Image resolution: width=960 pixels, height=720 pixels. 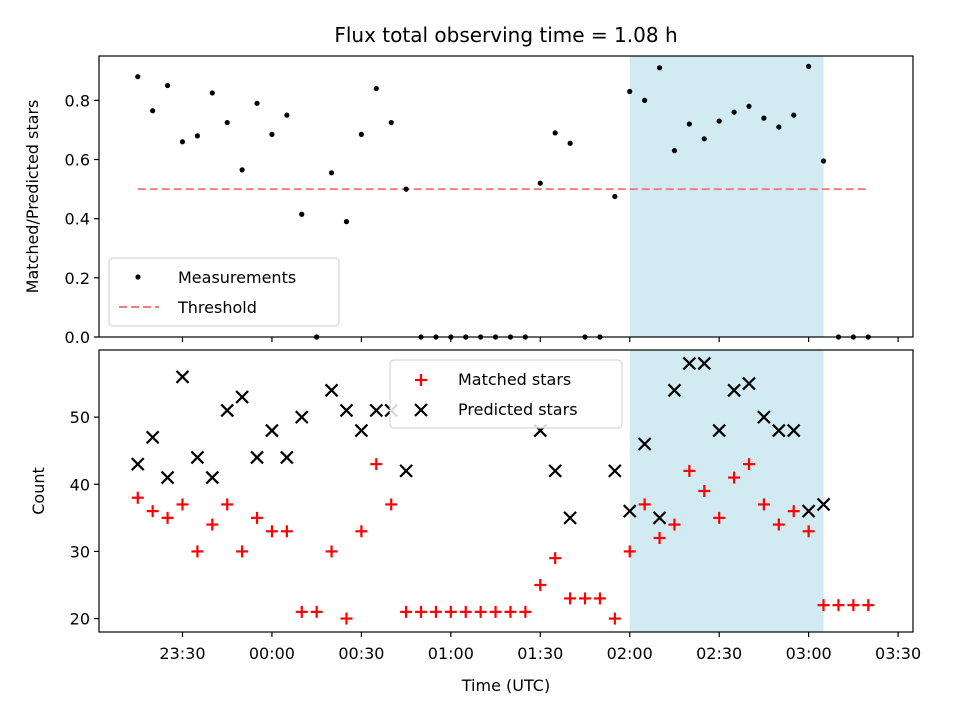 What do you see at coordinates (138, 277) in the screenshot?
I see `legend-measurements-marker` at bounding box center [138, 277].